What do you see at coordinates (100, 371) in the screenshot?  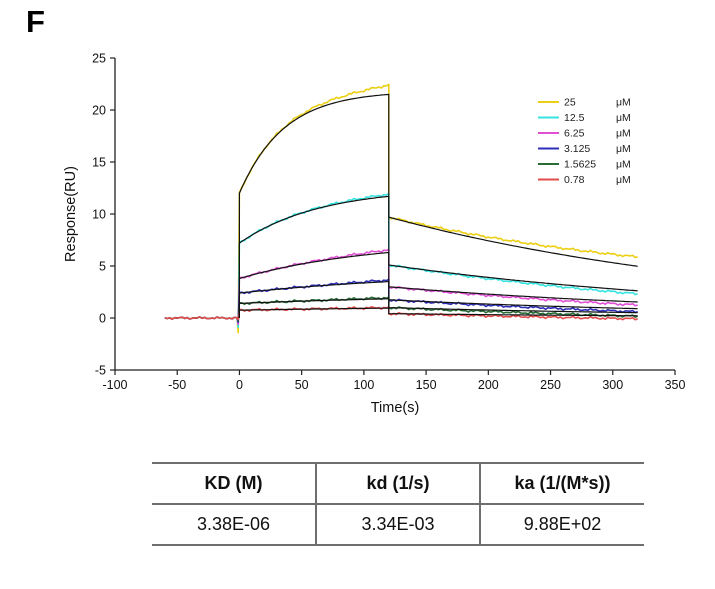 I see `y-tick-label: -5` at bounding box center [100, 371].